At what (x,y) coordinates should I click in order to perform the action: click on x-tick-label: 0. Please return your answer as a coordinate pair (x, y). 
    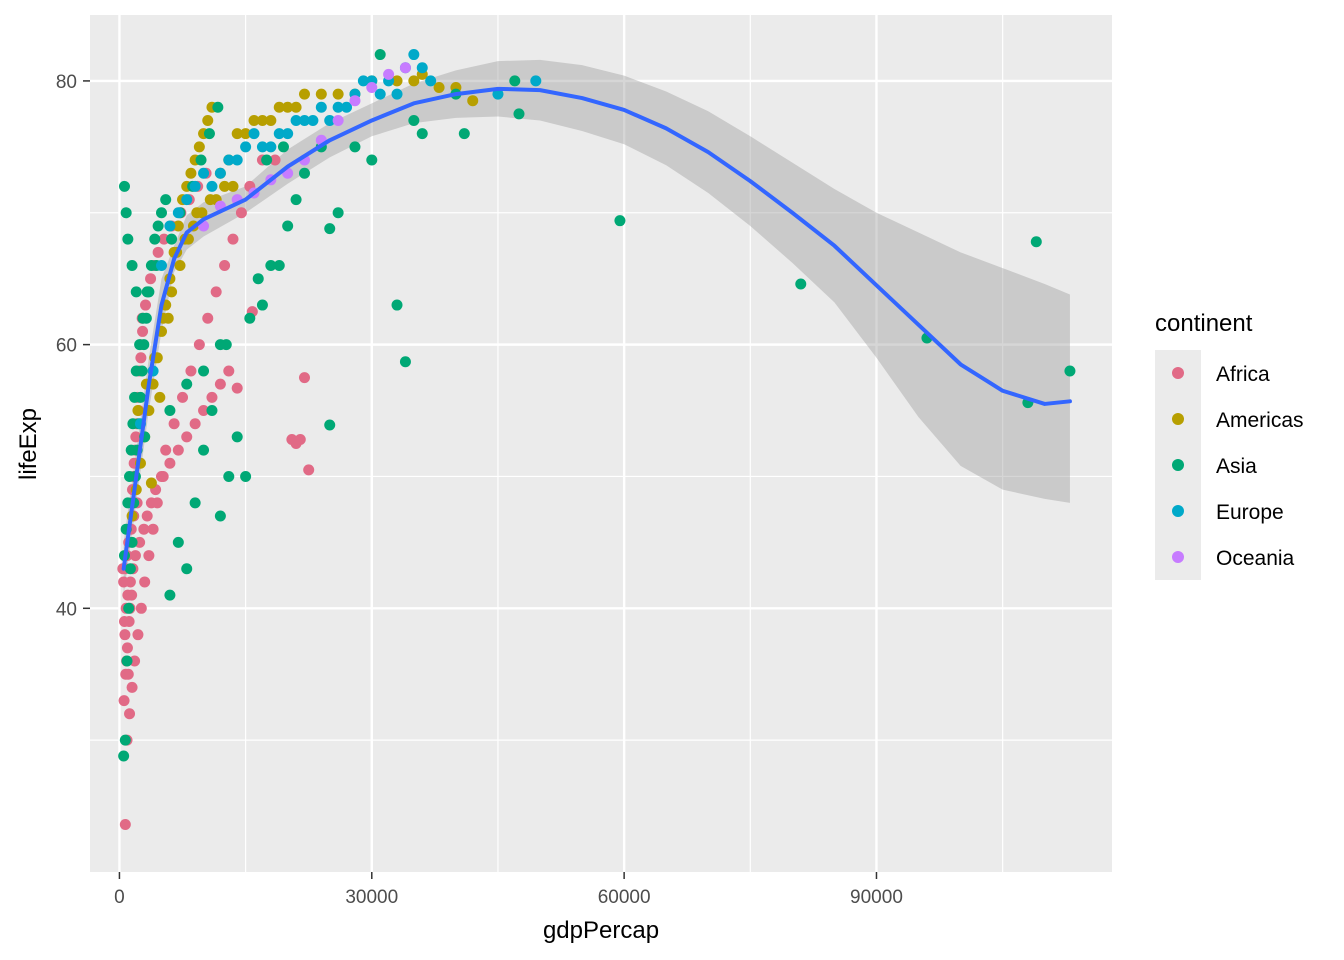
    Looking at the image, I should click on (119, 897).